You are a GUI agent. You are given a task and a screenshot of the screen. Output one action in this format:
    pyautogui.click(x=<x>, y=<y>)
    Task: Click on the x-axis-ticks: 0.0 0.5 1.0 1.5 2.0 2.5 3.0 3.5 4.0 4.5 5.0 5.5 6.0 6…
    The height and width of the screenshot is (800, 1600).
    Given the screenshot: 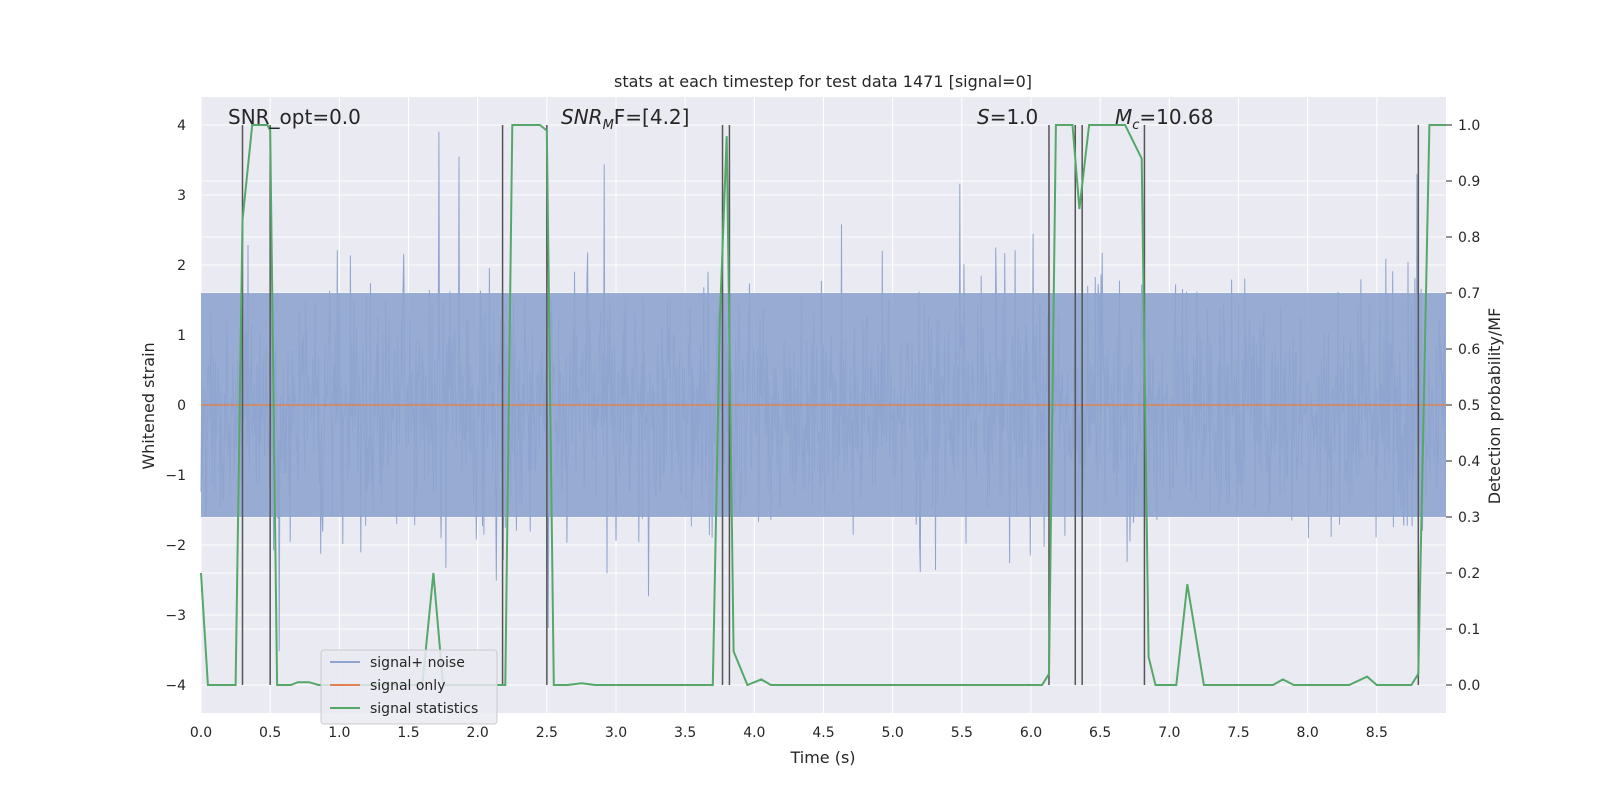 What is the action you would take?
    pyautogui.click(x=789, y=733)
    